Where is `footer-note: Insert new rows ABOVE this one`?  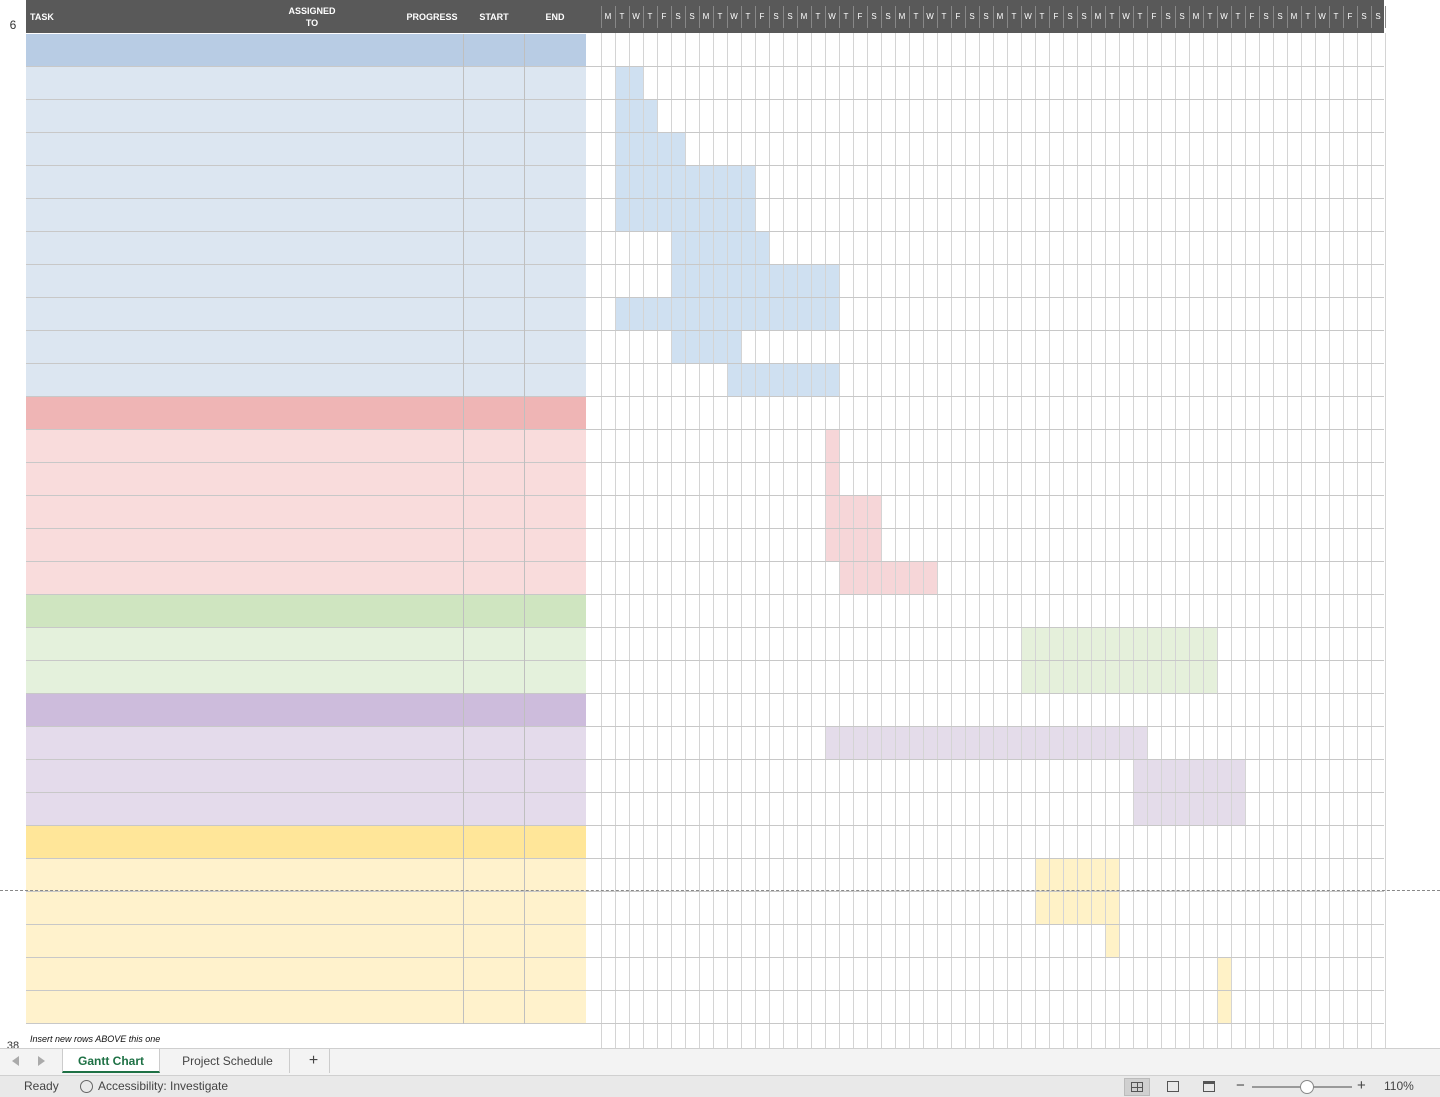
footer-note: Insert new rows ABOVE this one is located at coordinates (95, 1039).